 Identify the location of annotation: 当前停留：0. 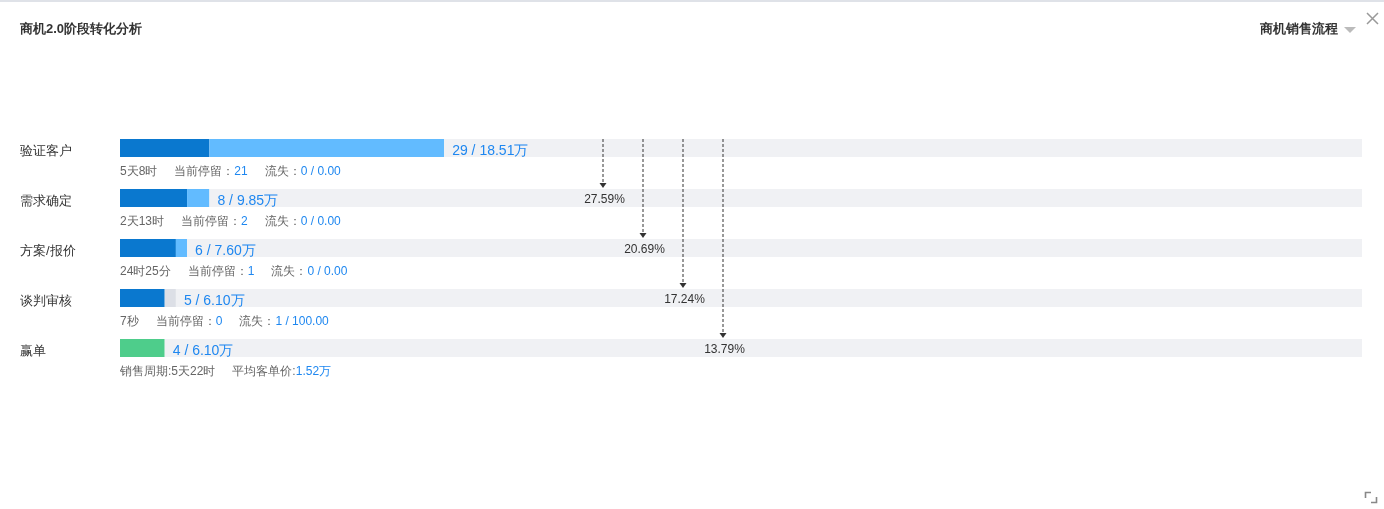
(189, 321).